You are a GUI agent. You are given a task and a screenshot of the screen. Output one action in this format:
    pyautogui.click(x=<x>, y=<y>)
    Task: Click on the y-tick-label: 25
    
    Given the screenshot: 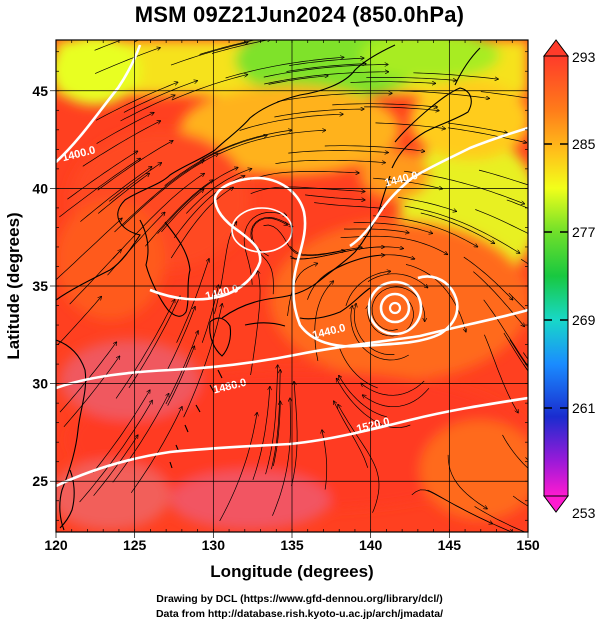 What is the action you would take?
    pyautogui.click(x=40, y=481)
    